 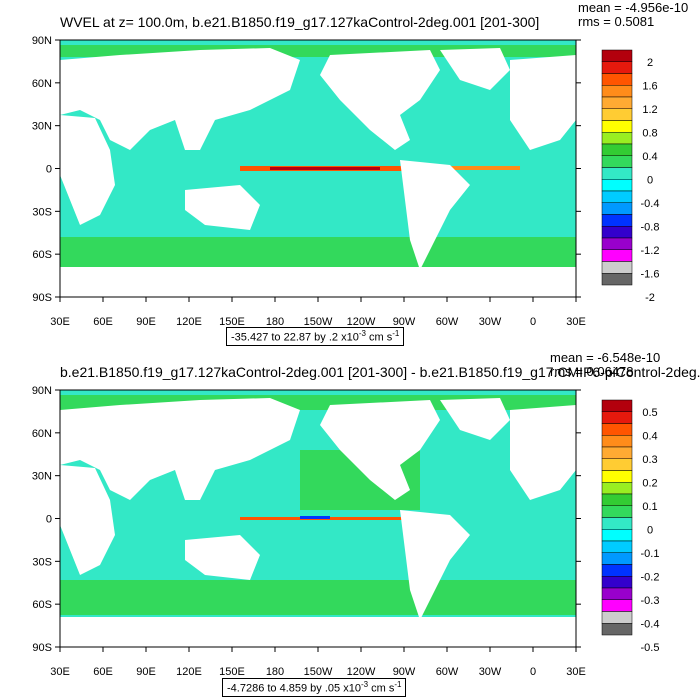 What do you see at coordinates (650, 648) in the screenshot?
I see `colorbar-label: -0.5` at bounding box center [650, 648].